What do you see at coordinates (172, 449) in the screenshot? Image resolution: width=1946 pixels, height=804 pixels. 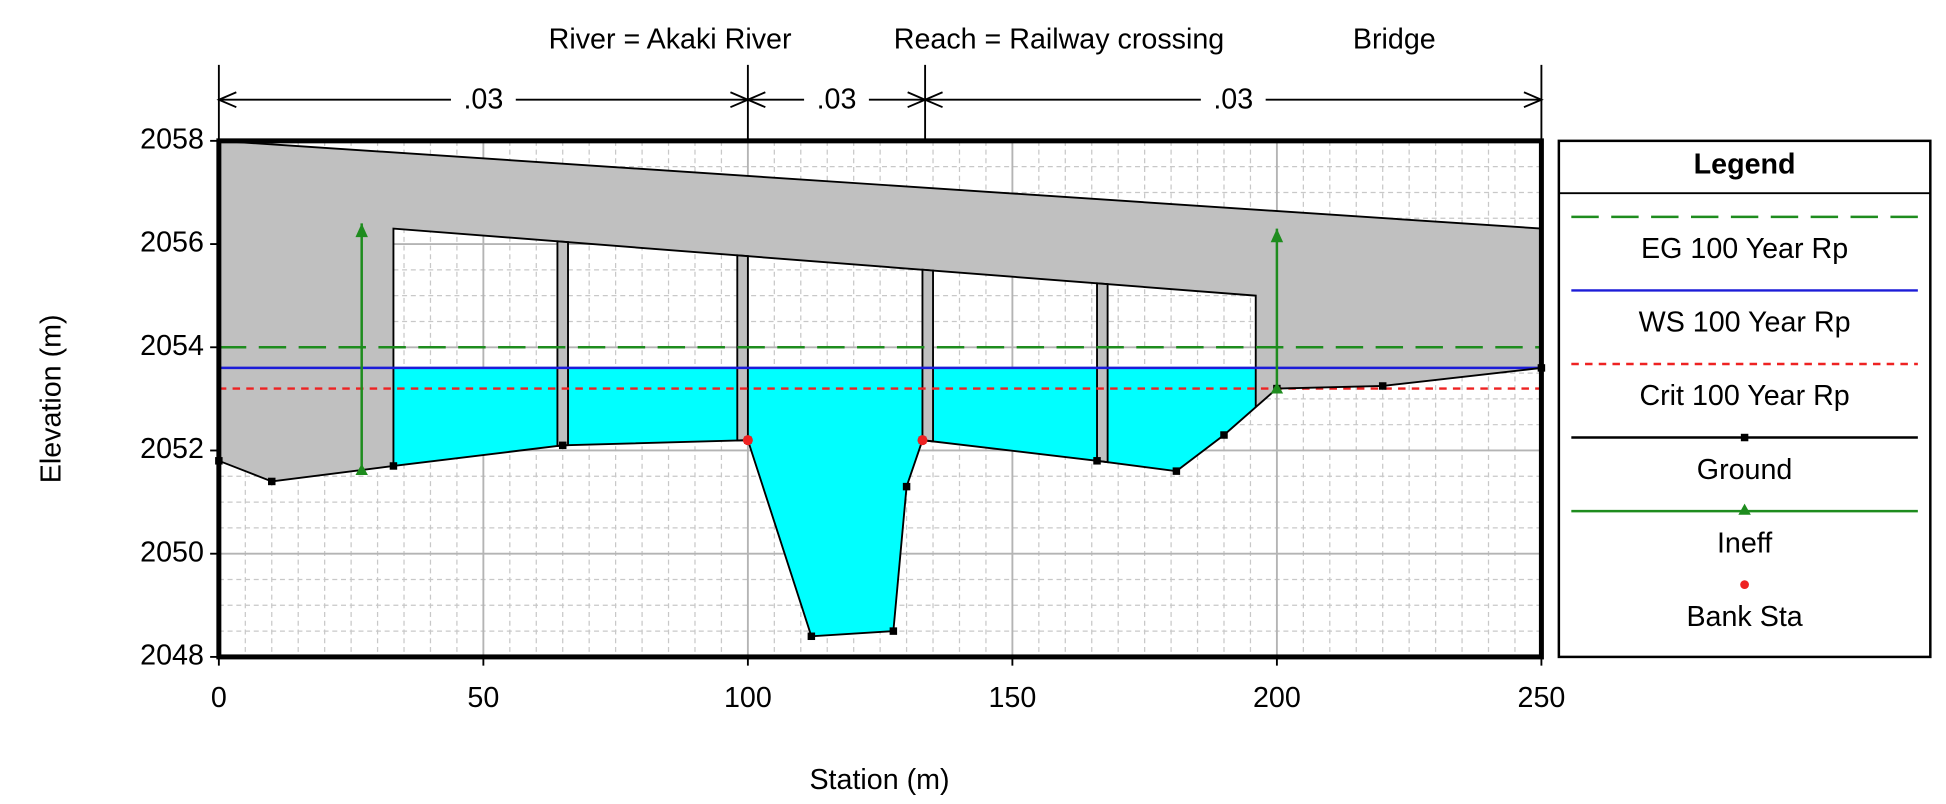 I see `y-tick-label: 2052` at bounding box center [172, 449].